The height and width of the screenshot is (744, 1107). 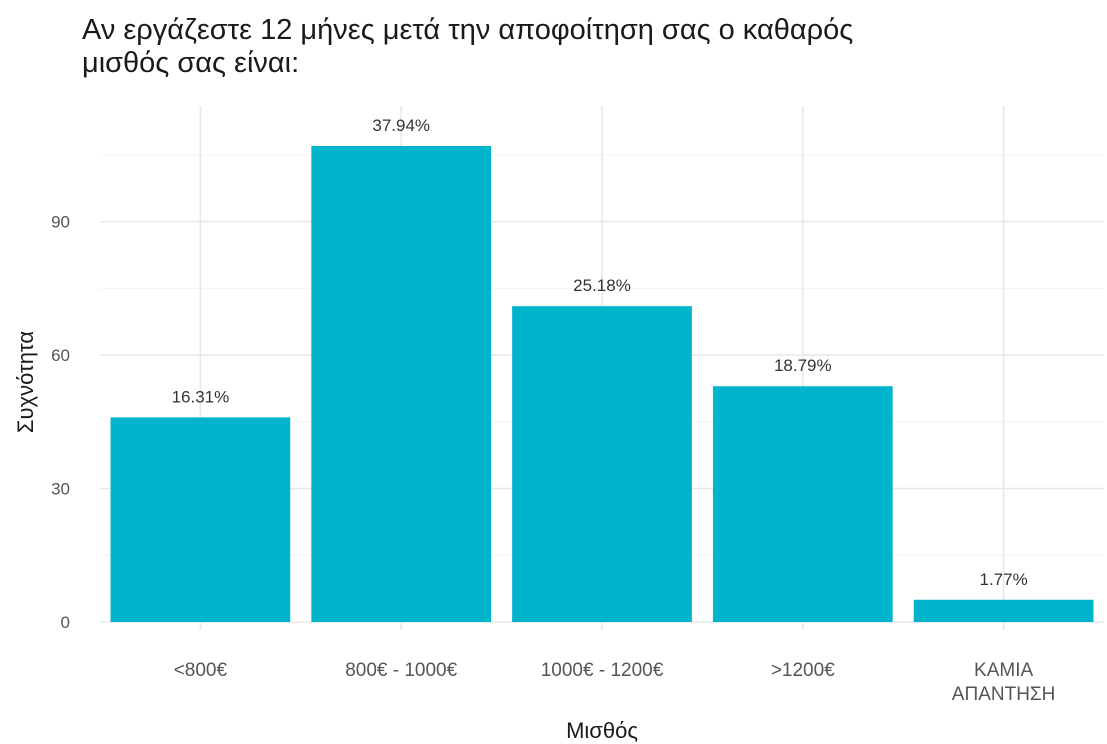 What do you see at coordinates (60, 489) in the screenshot?
I see `y-tick-label: 30` at bounding box center [60, 489].